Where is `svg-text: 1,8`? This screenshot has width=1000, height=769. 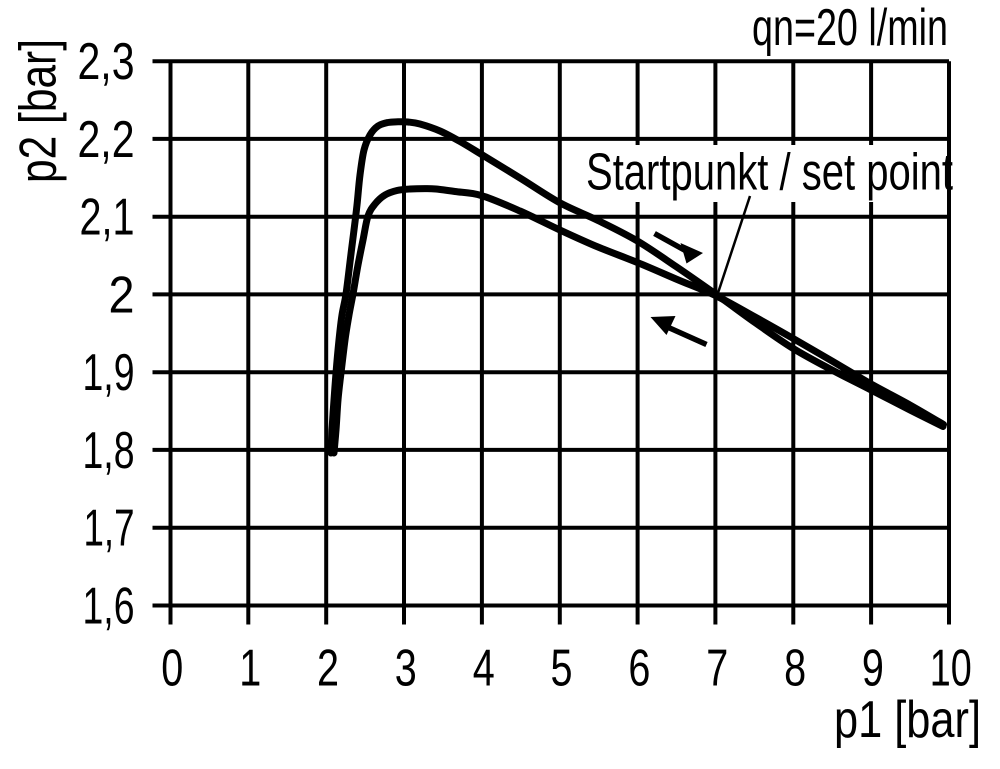 svg-text: 1,8 is located at coordinates (109, 451).